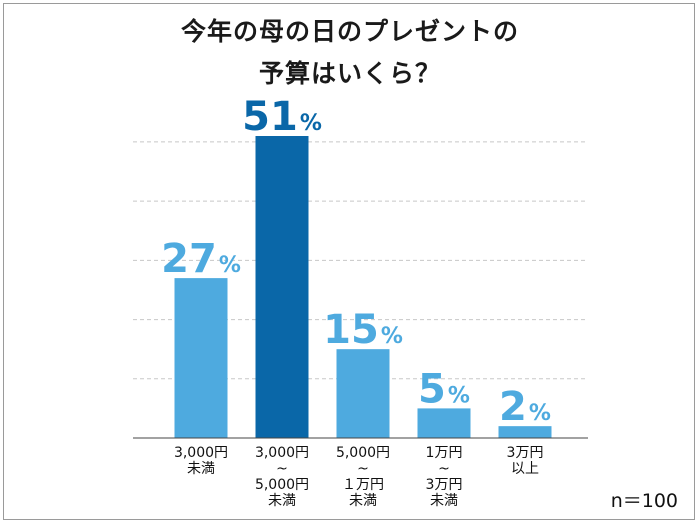  Describe the element at coordinates (444, 453) in the screenshot. I see `category-label-4-line-1: 1万円` at that location.